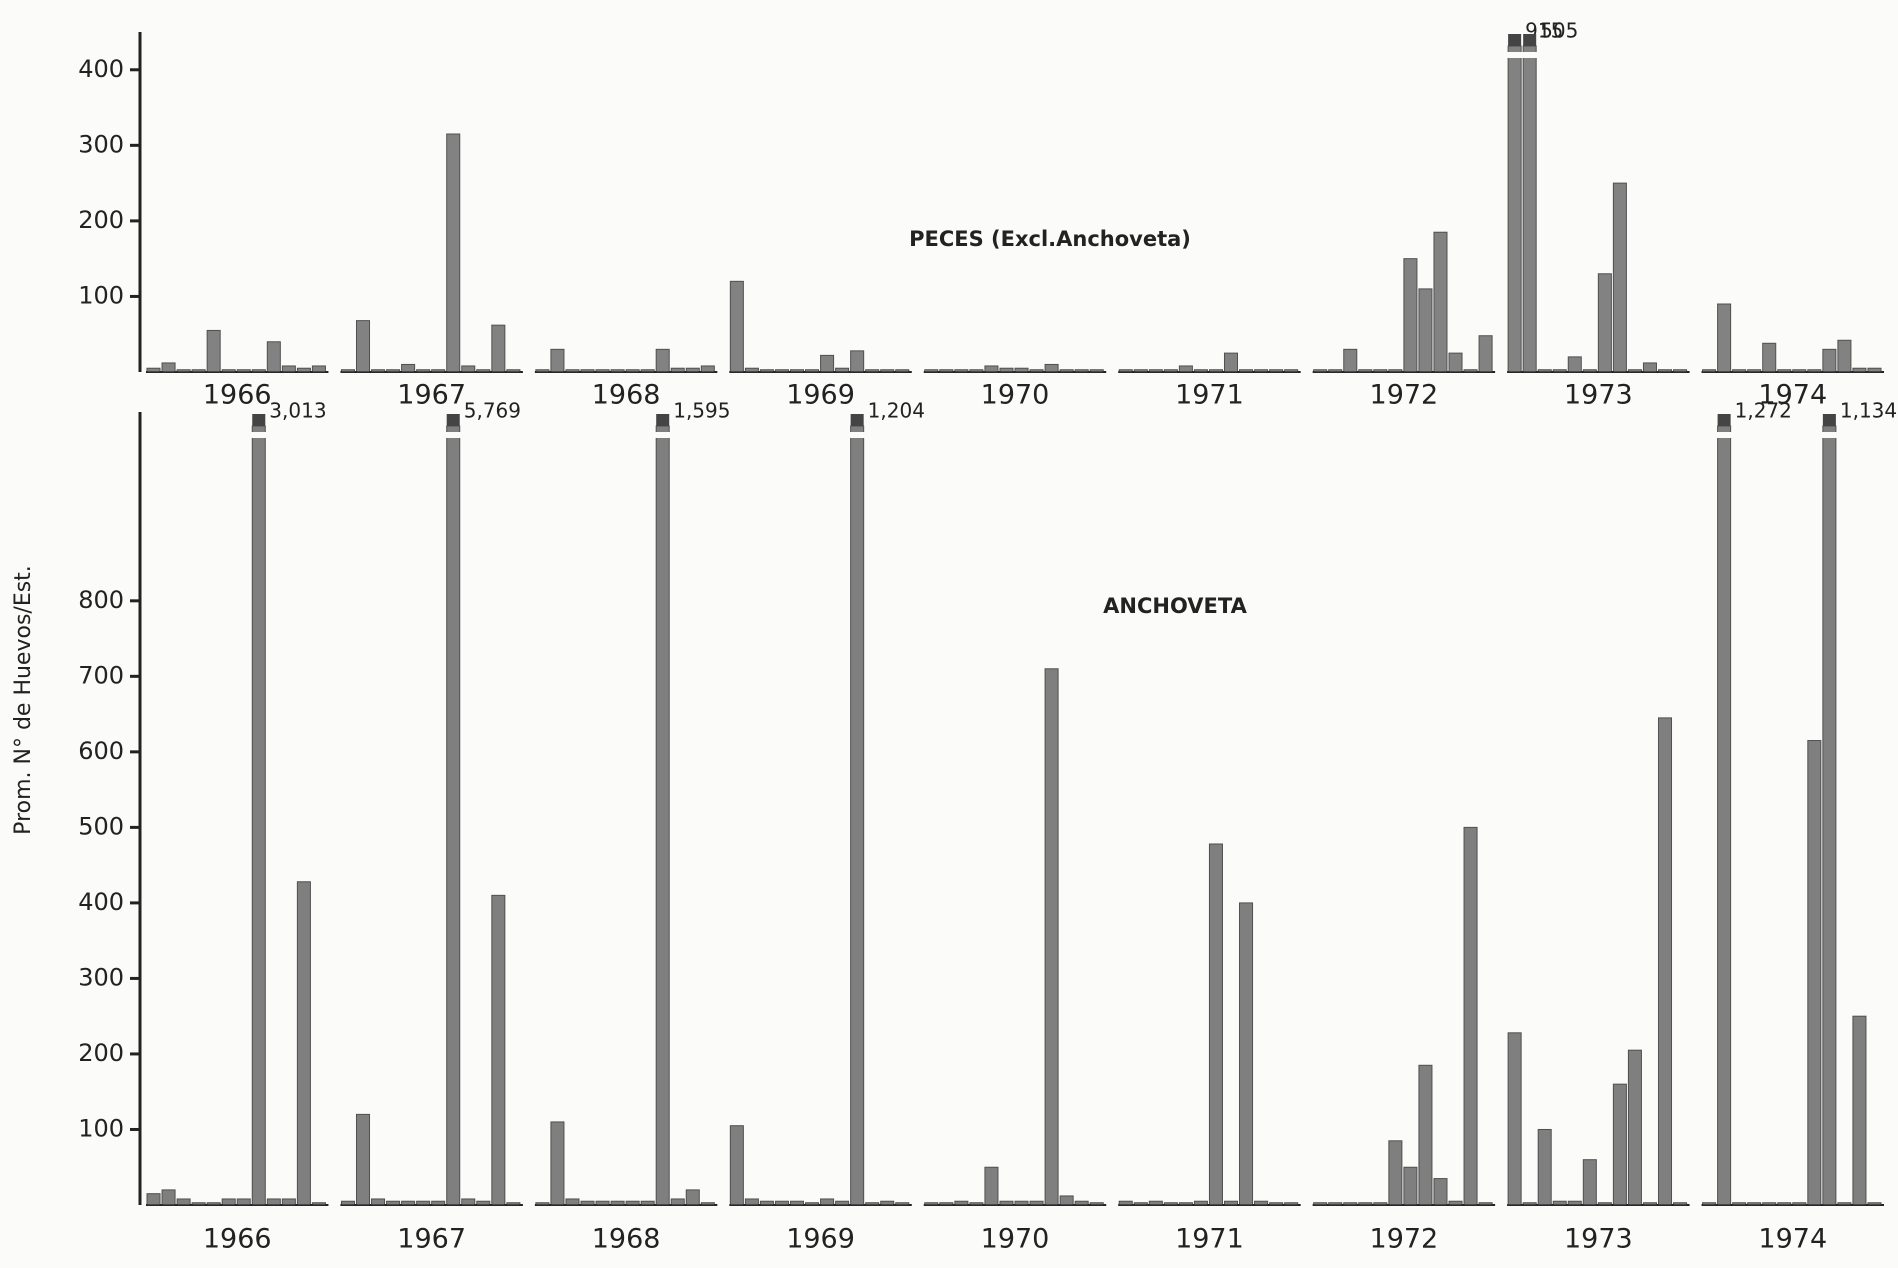  What do you see at coordinates (431, 1239) in the screenshot?
I see `year-label: 1967` at bounding box center [431, 1239].